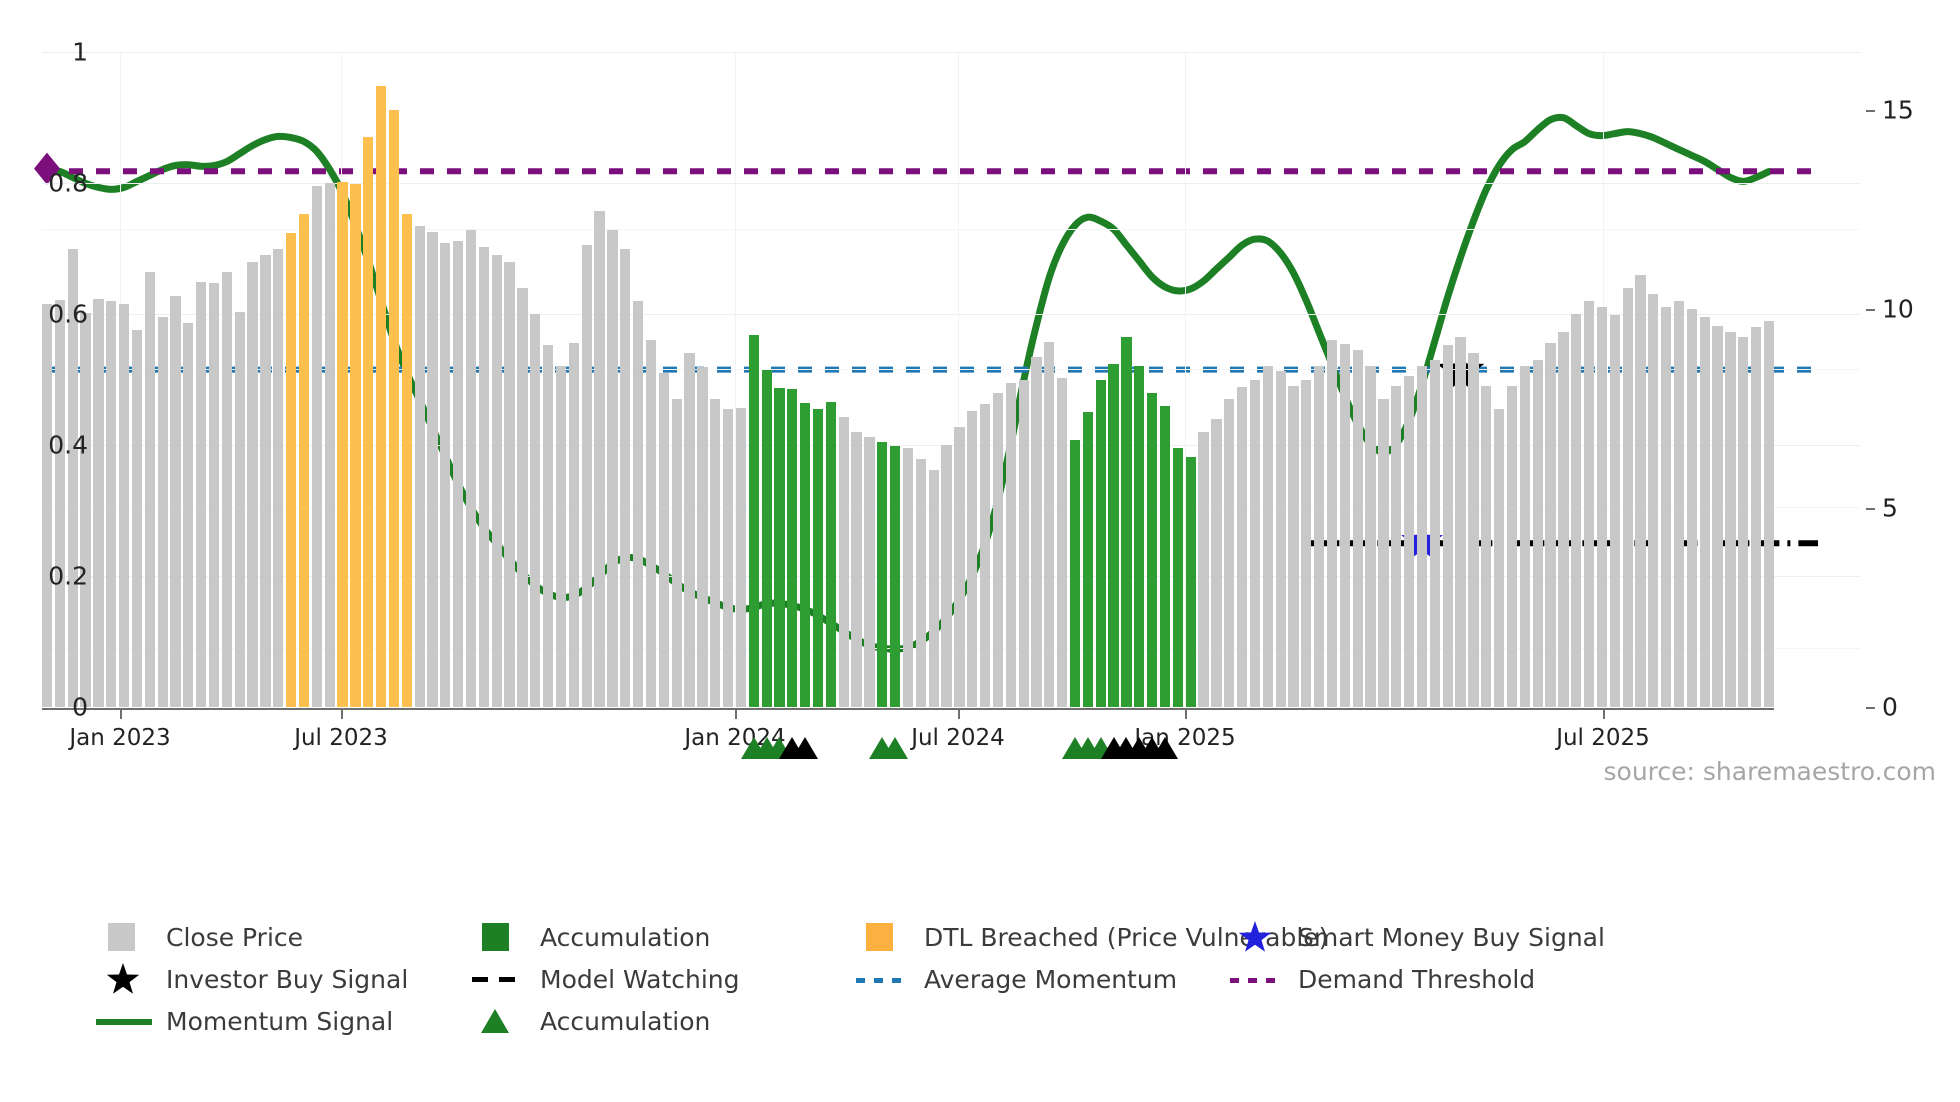 This screenshot has height=1102, width=1960. I want to click on investor-buy-signal-key, so click(124, 978).